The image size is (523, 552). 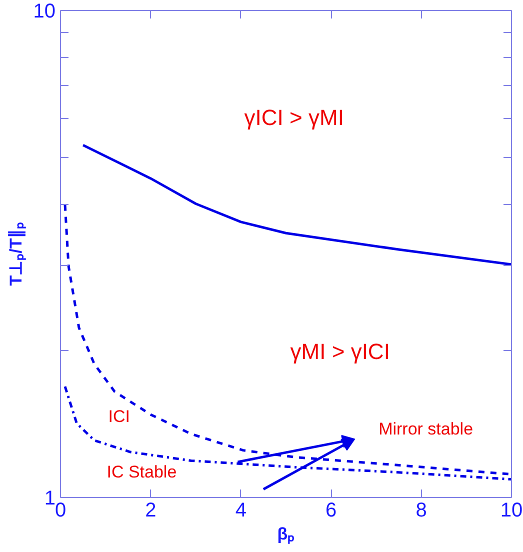 I want to click on x-tick-label: 6, so click(x=331, y=511).